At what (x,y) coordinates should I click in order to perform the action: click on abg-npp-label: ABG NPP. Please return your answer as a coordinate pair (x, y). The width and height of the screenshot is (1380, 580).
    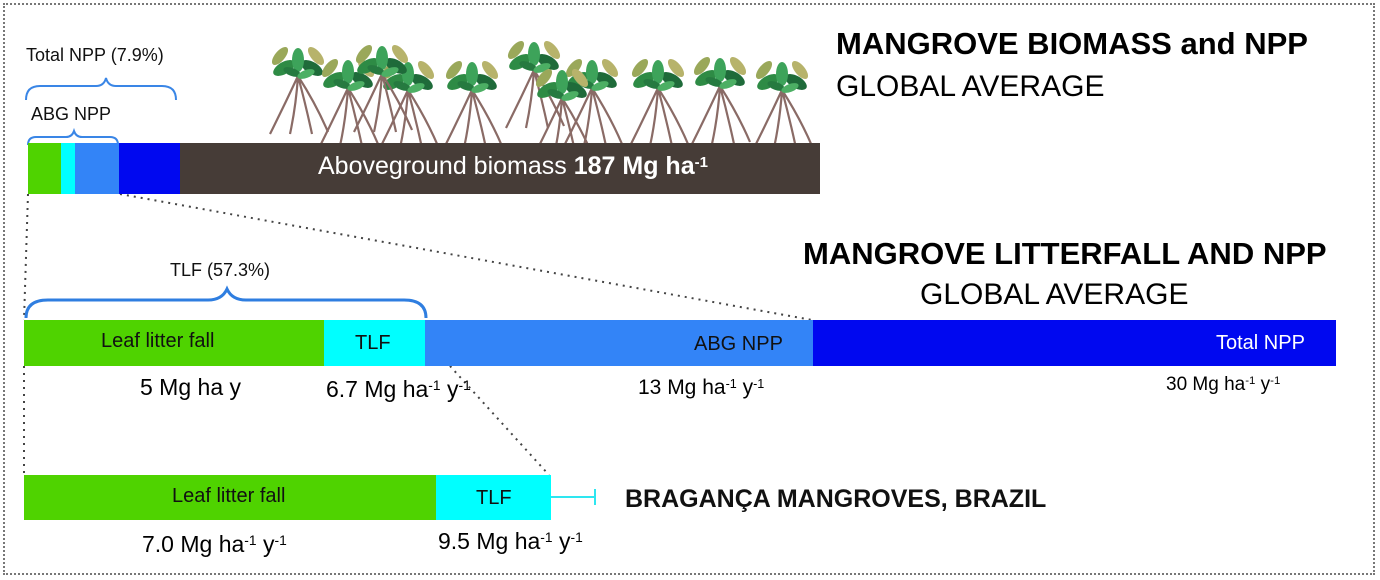
    Looking at the image, I should click on (738, 344).